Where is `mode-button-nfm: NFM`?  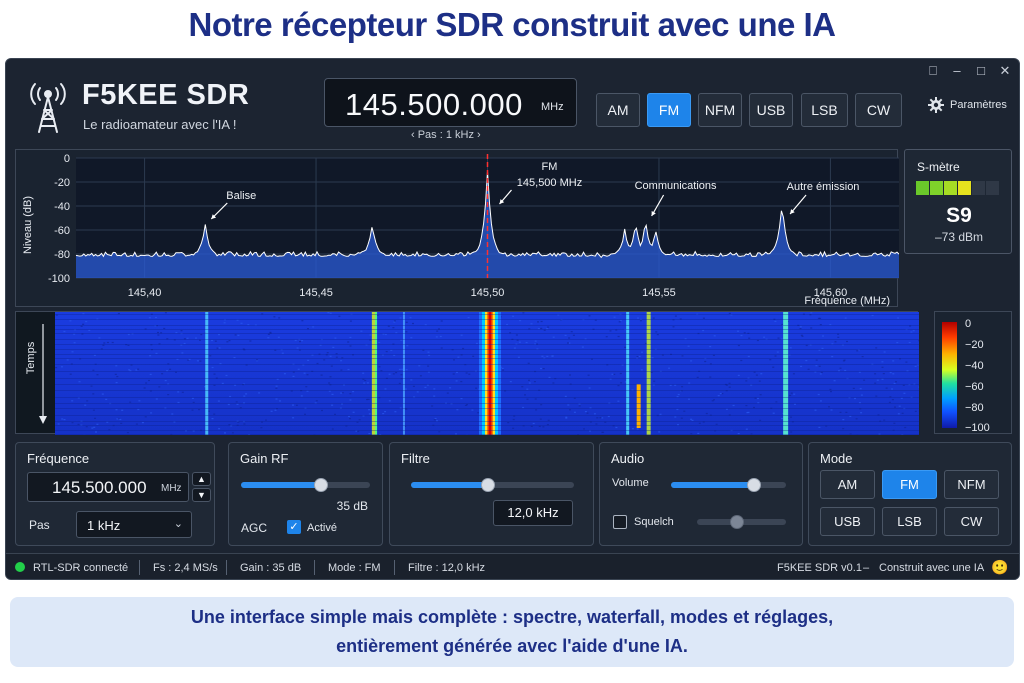 mode-button-nfm: NFM is located at coordinates (720, 110).